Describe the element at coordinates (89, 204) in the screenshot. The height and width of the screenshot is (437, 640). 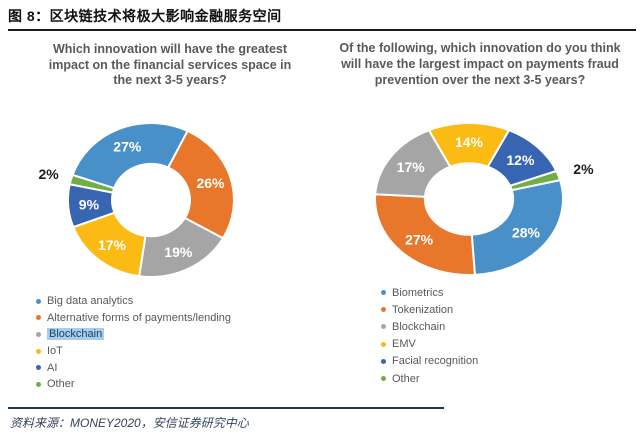
I see `slice-label-ai: 9%` at that location.